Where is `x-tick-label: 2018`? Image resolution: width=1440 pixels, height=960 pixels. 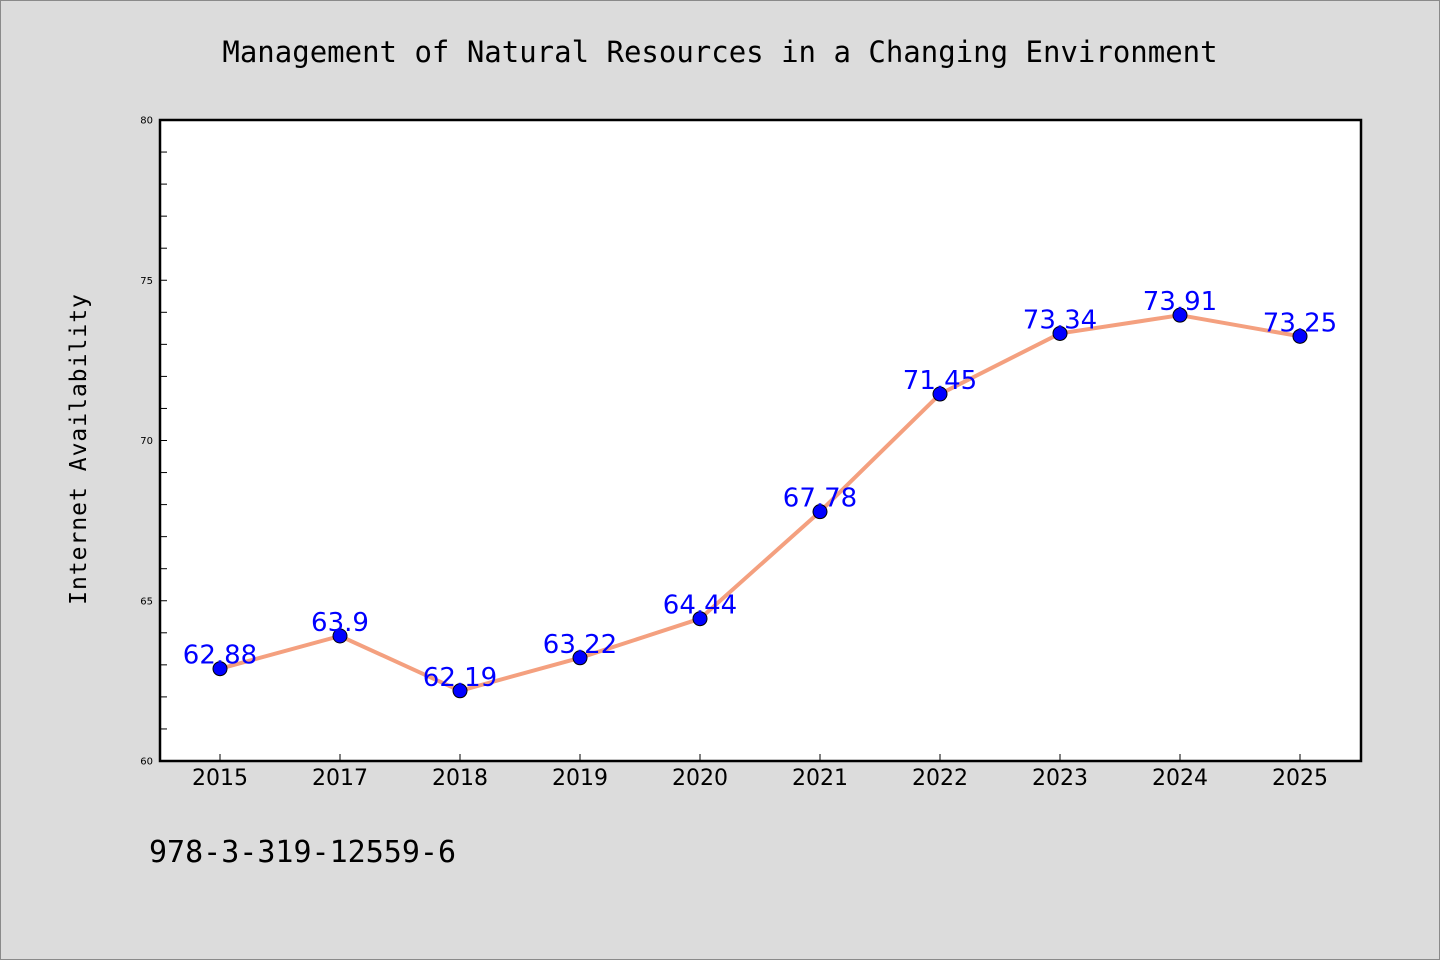
x-tick-label: 2018 is located at coordinates (460, 778).